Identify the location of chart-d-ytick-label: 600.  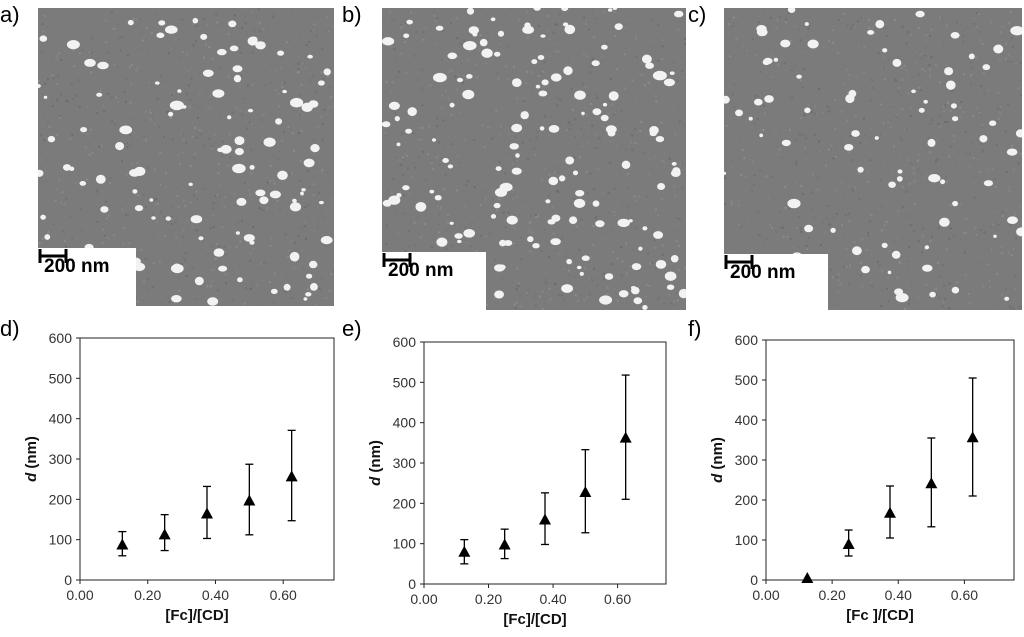
(61, 338).